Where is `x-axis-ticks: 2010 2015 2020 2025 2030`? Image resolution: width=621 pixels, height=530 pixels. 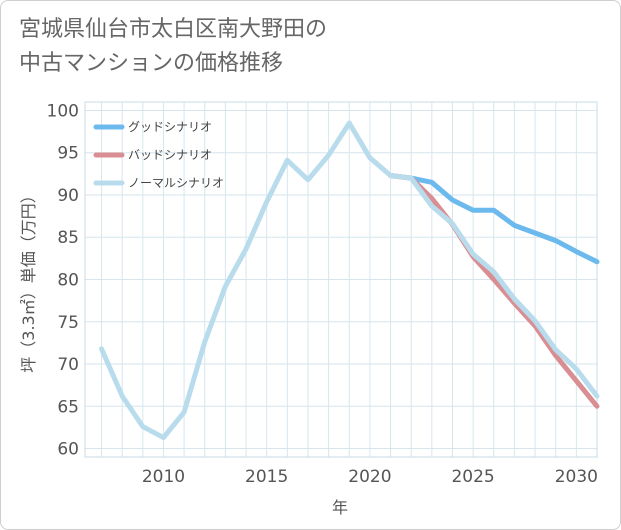 x-axis-ticks: 2010 2015 2020 2025 2030 is located at coordinates (370, 477).